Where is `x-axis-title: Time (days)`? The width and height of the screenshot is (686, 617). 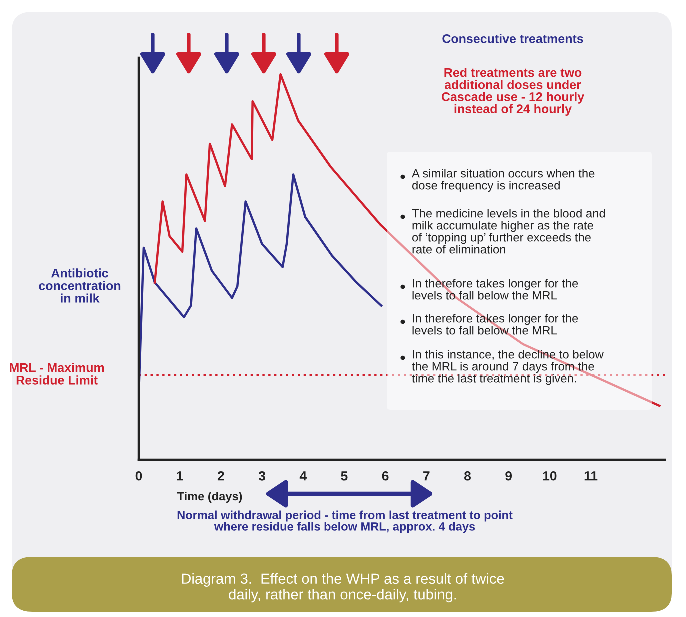 x-axis-title: Time (days) is located at coordinates (209, 498).